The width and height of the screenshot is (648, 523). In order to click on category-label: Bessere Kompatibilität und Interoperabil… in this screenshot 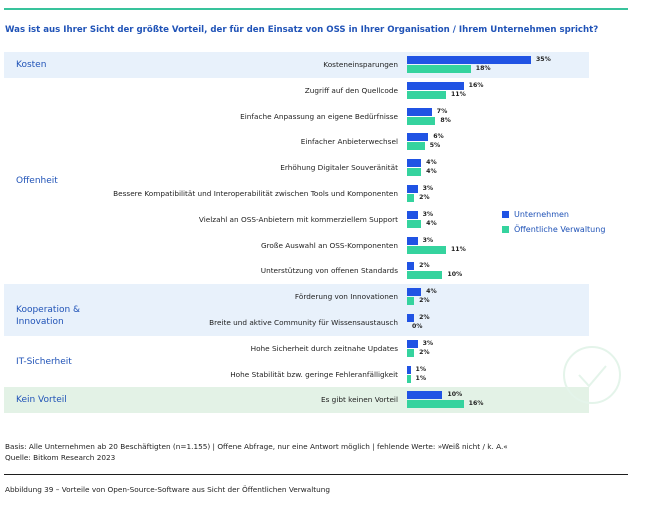, I will do `click(255, 193)`.